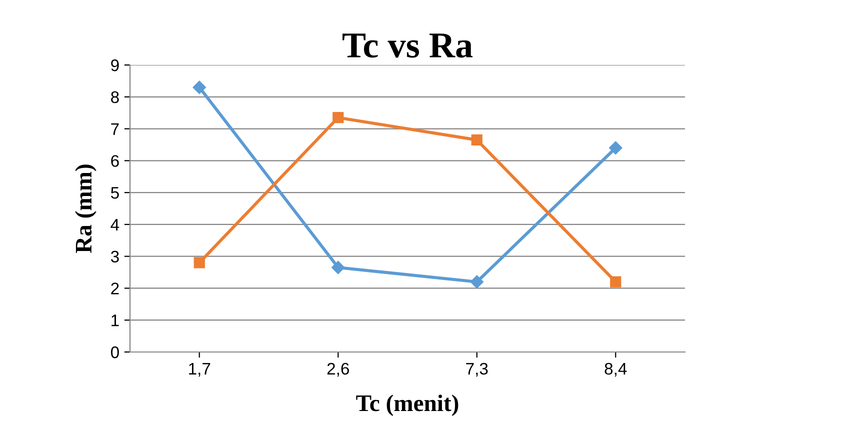 The image size is (845, 442). What do you see at coordinates (115, 97) in the screenshot?
I see `y-tick-label: 8` at bounding box center [115, 97].